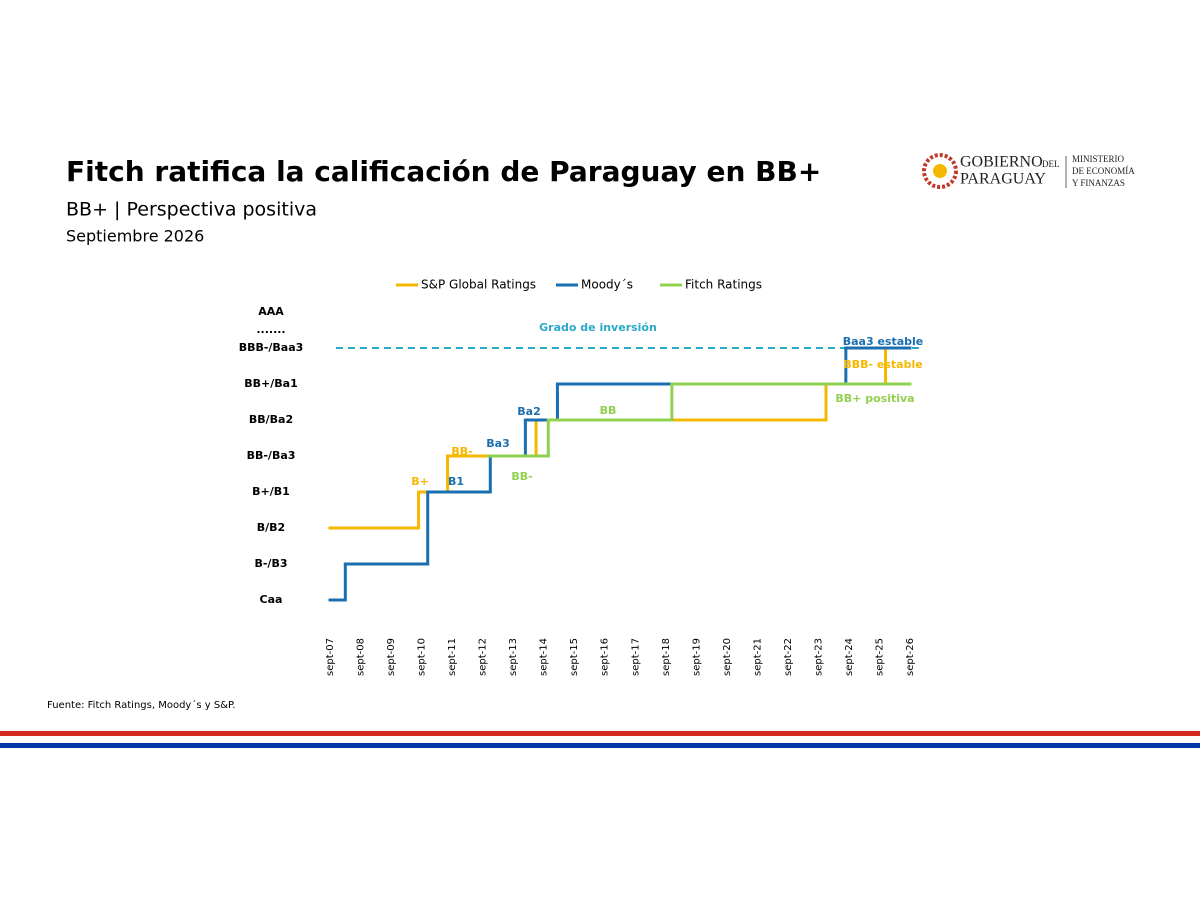  I want to click on logo-text: DEL, so click(1051, 164).